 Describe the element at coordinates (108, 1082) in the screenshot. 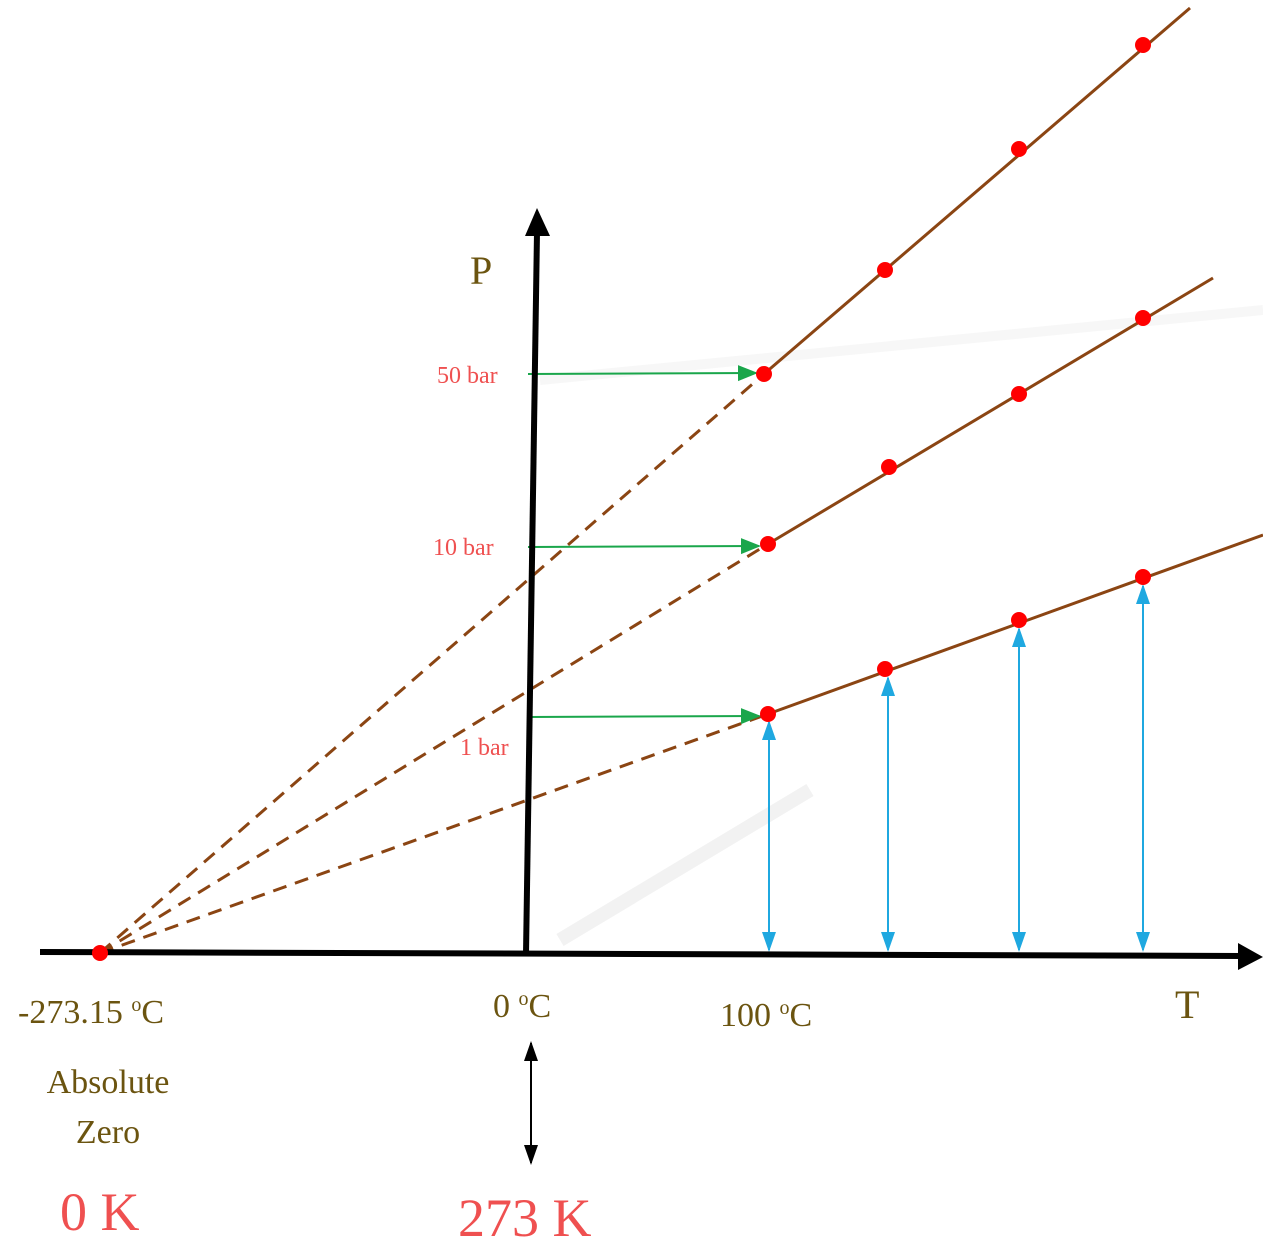

I see `absolute-zero-label-line1: Absolute` at that location.